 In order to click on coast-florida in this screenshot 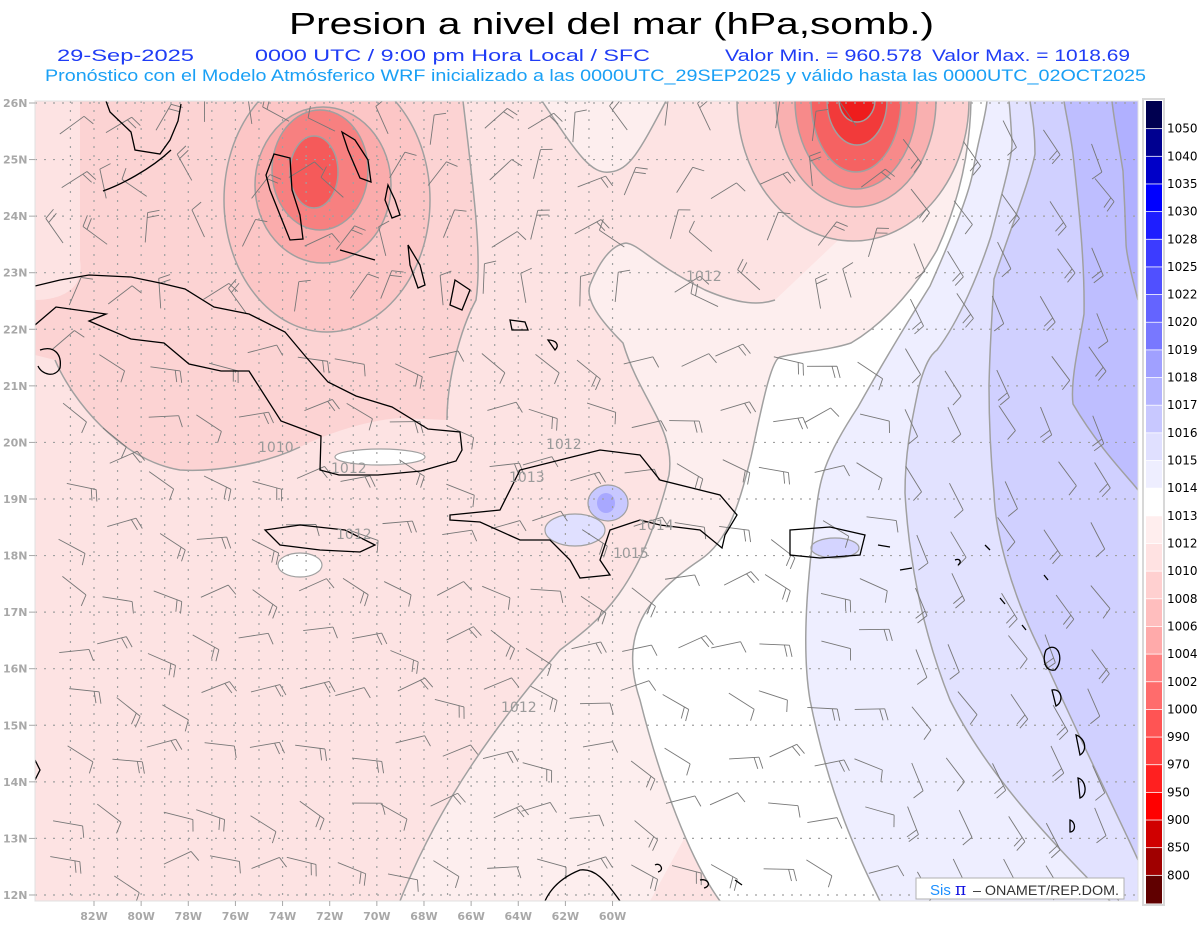, I will do `click(142, 146)`.